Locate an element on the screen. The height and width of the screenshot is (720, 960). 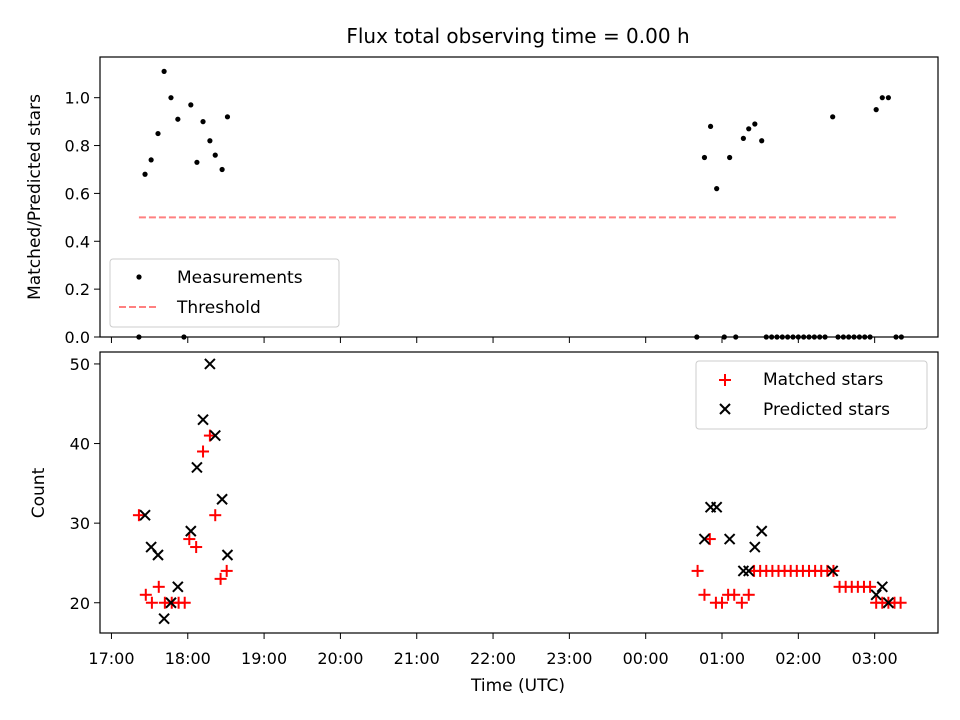
bottom-legend: Matched stars Predicted stars is located at coordinates (811, 395).